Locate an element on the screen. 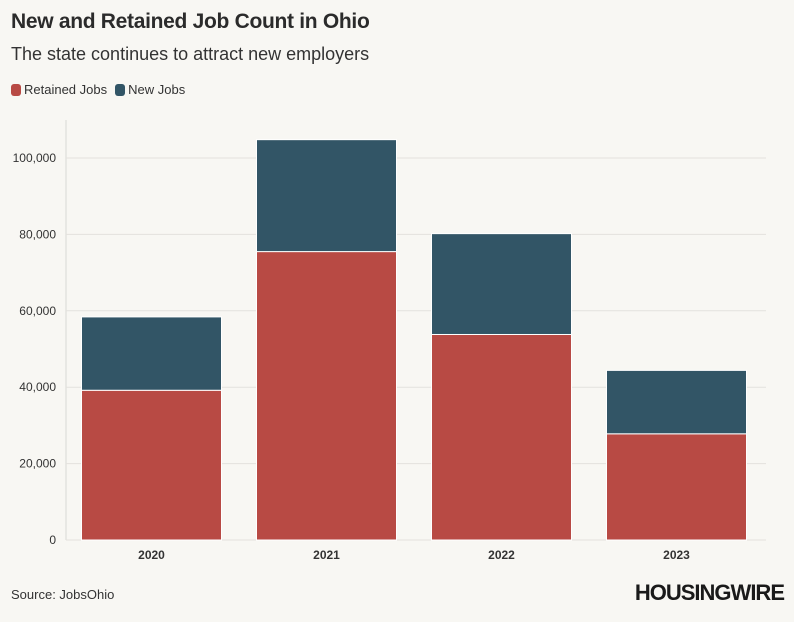 This screenshot has height=622, width=794. y-tick-label: 40,000 is located at coordinates (37, 387).